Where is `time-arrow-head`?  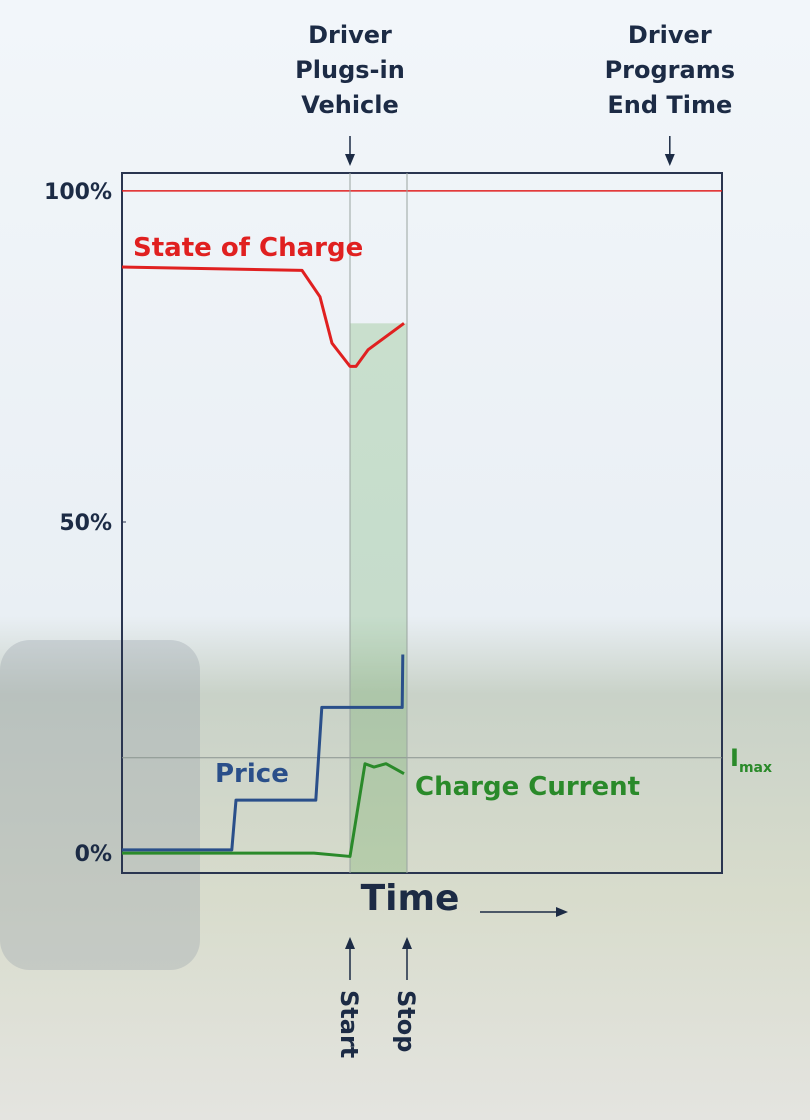 time-arrow-head is located at coordinates (562, 912).